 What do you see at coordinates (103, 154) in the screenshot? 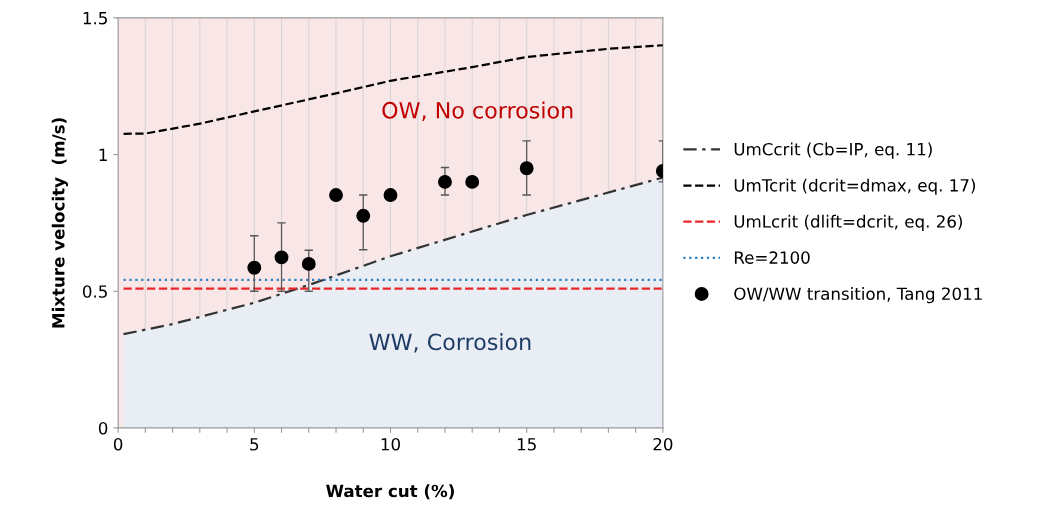
I see `y-tick-label: 1` at bounding box center [103, 154].